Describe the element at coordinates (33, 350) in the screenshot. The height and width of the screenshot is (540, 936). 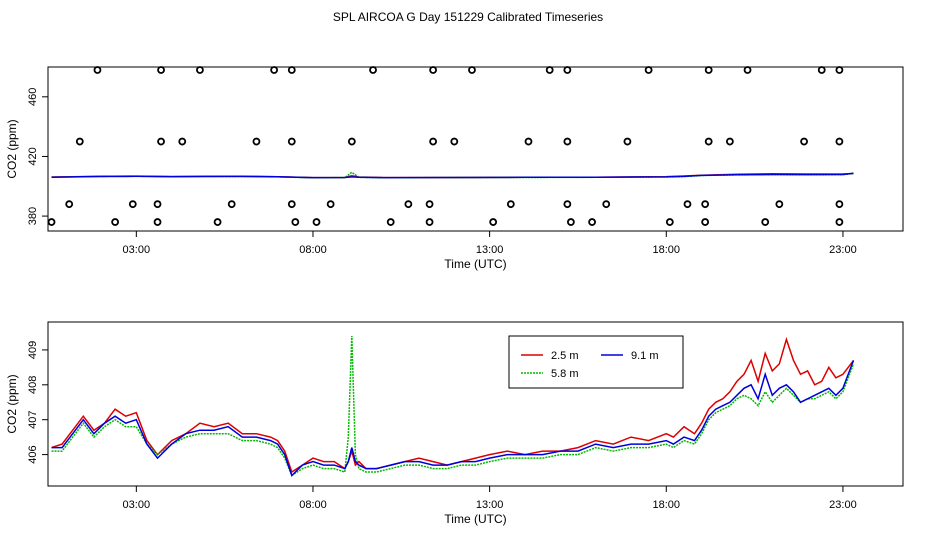
I see `y-tick-label: 409` at that location.